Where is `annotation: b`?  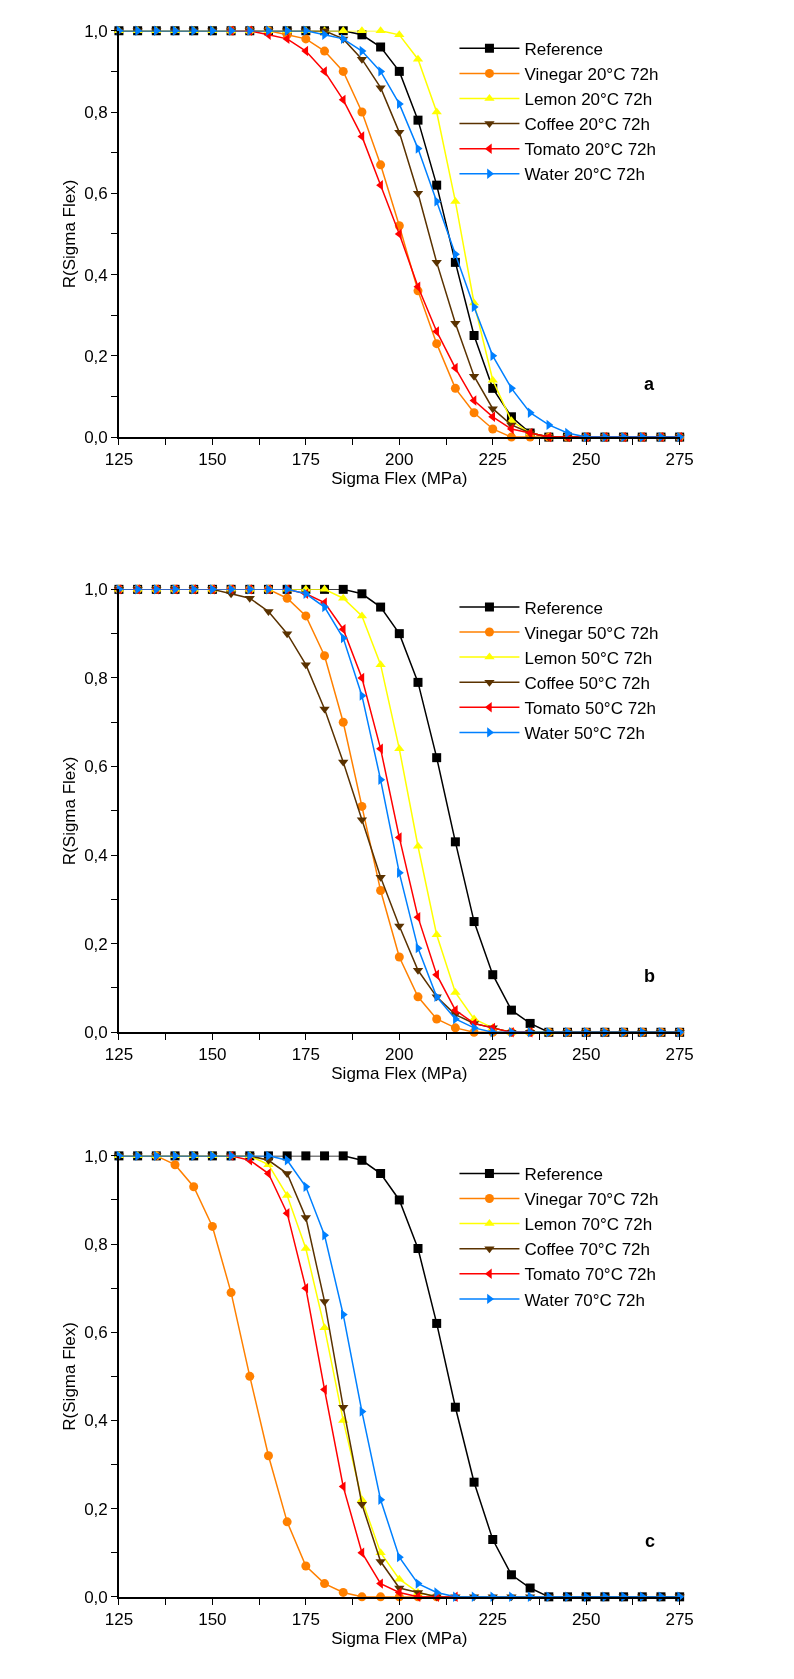
annotation: b is located at coordinates (649, 976).